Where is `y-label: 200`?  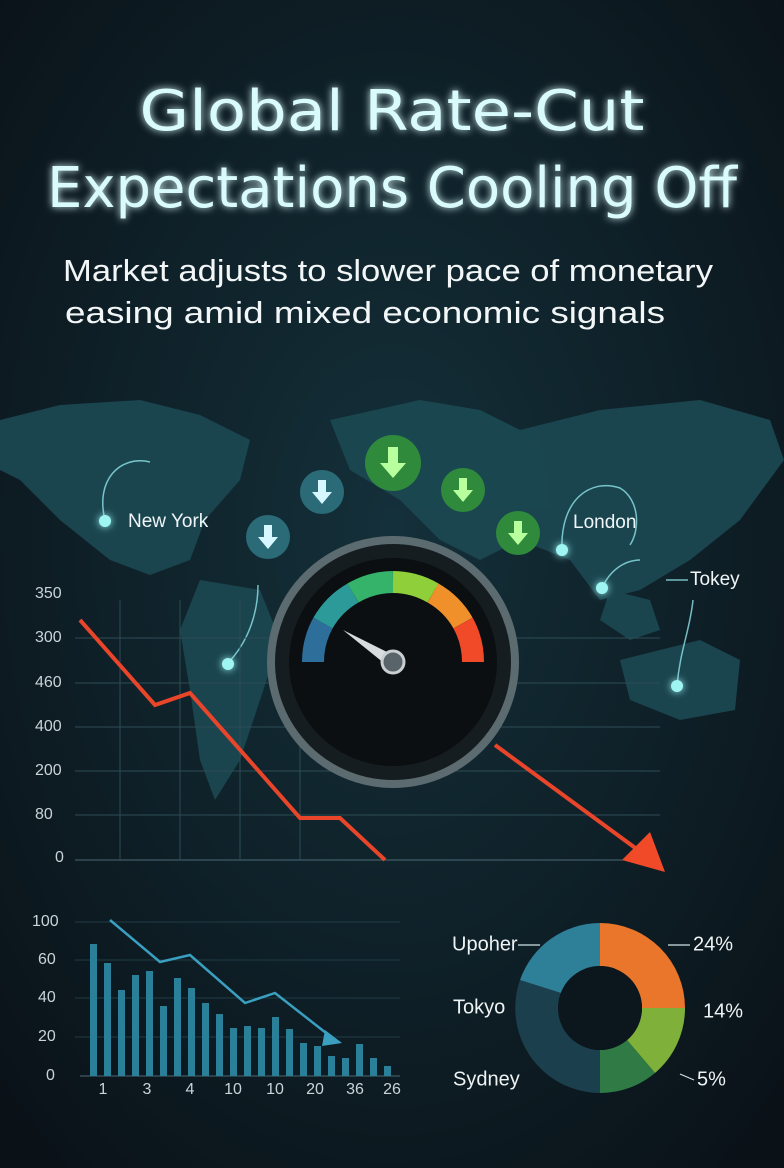 y-label: 200 is located at coordinates (48, 770).